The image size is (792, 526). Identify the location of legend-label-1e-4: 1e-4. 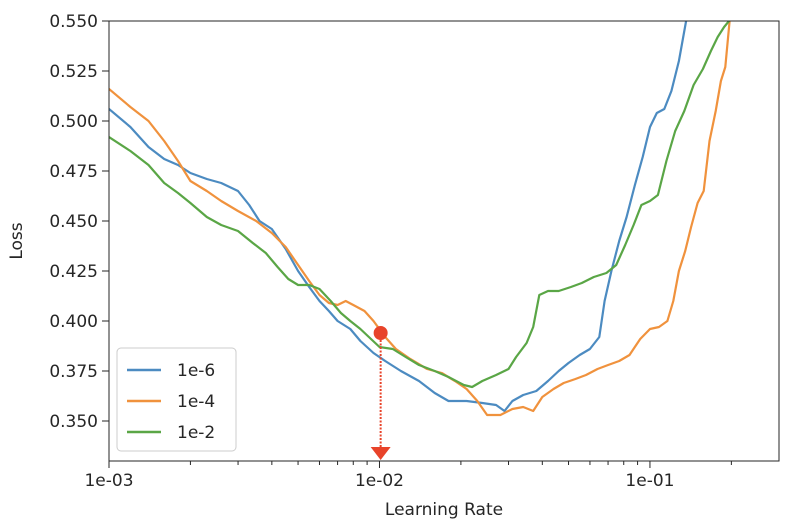
(196, 402).